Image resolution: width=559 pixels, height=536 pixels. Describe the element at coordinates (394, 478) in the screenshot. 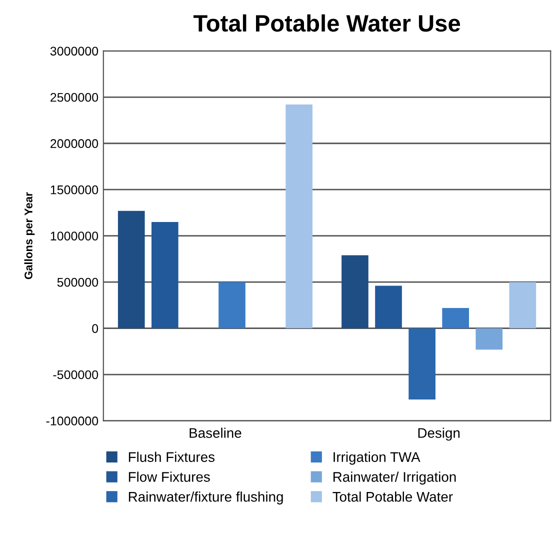

I see `legend-label: Rainwater/ Irrigation` at that location.